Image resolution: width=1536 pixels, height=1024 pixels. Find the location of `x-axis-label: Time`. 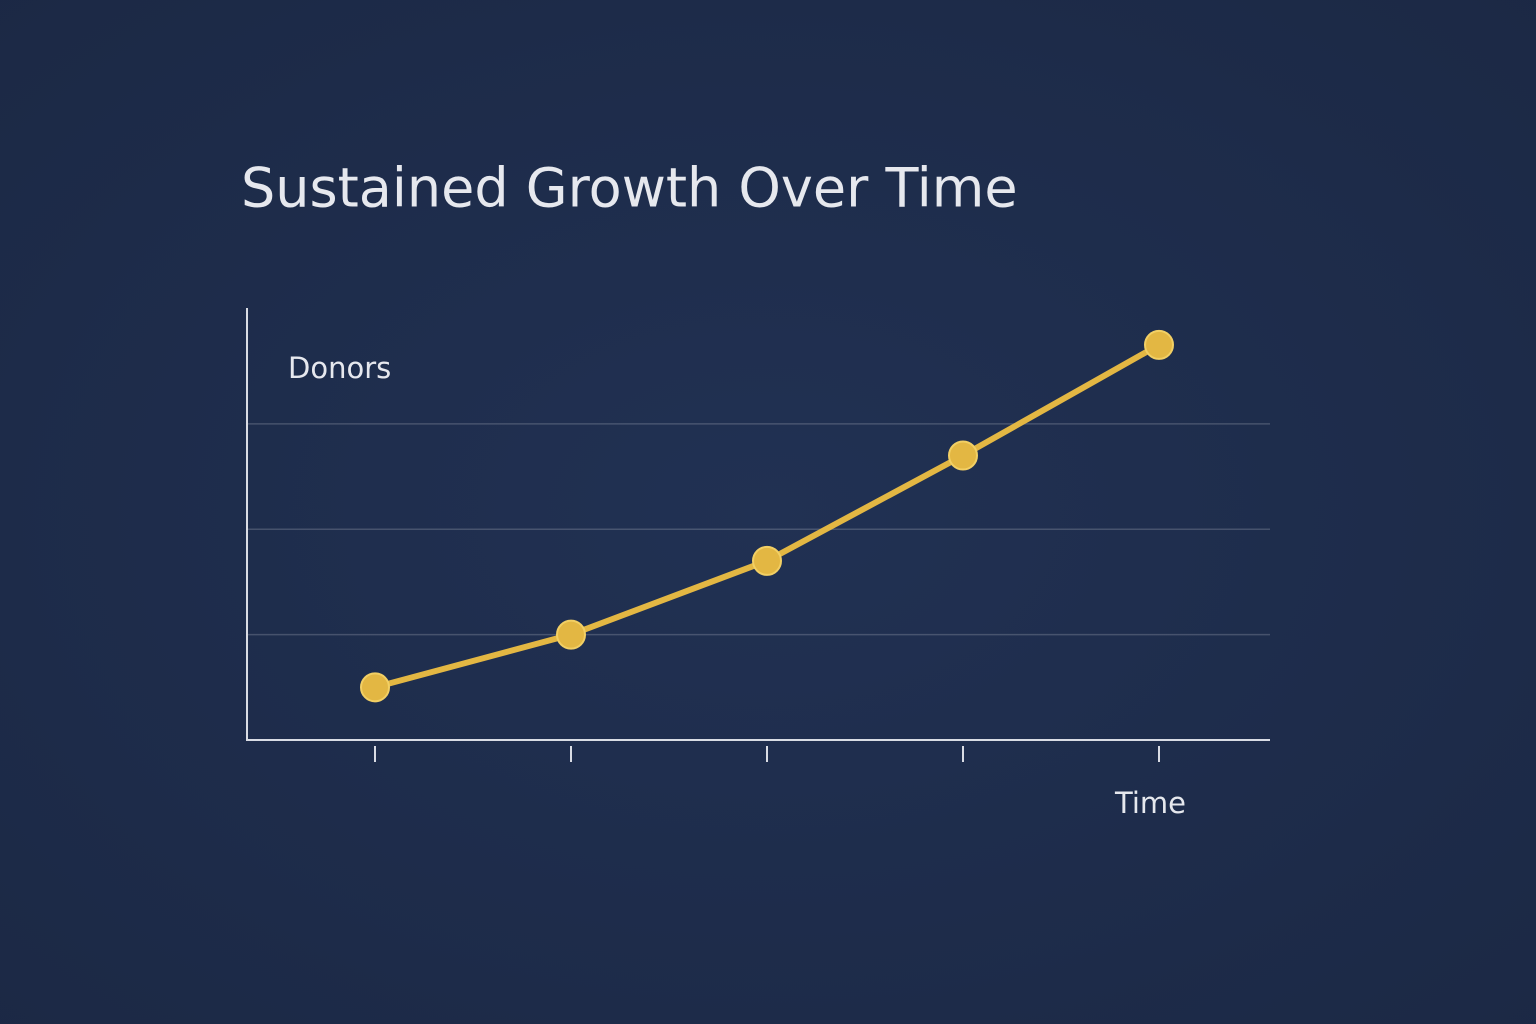

x-axis-label: Time is located at coordinates (1150, 803).